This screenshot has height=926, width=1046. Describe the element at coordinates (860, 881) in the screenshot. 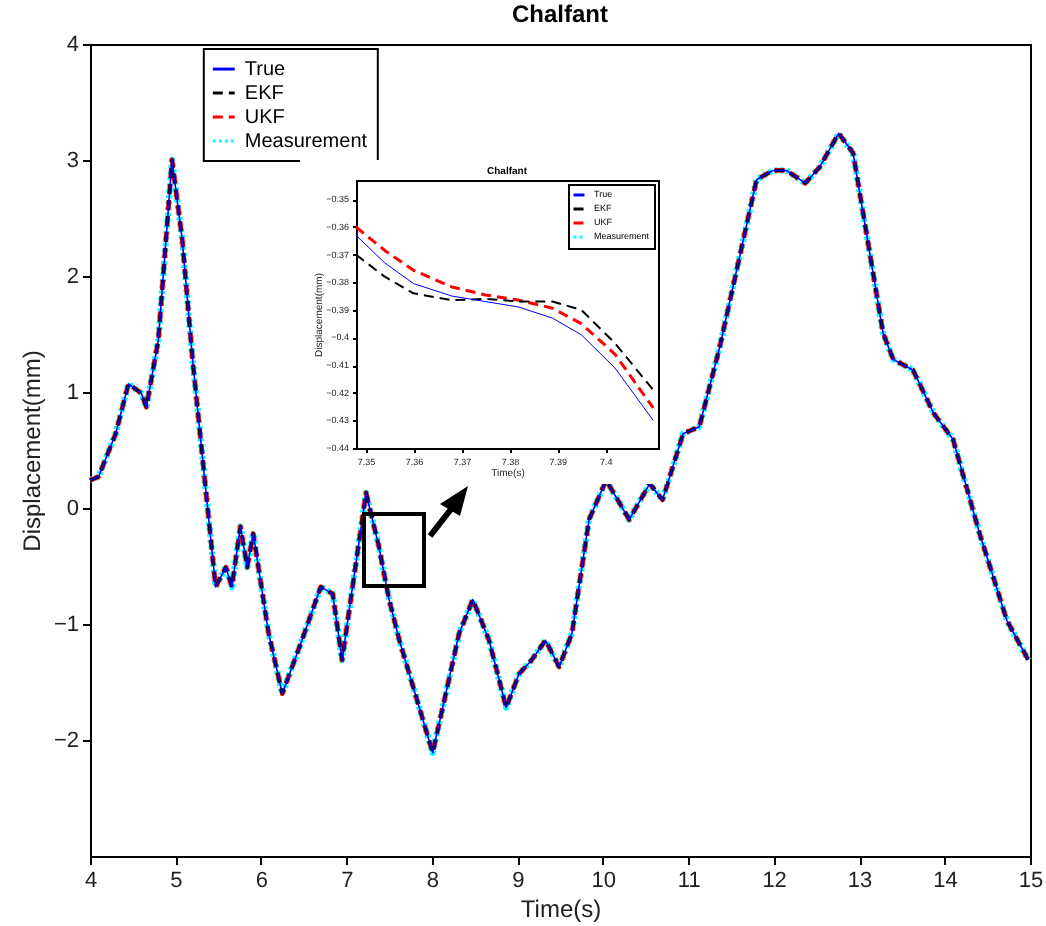

I see `x-tick-label: 13` at that location.